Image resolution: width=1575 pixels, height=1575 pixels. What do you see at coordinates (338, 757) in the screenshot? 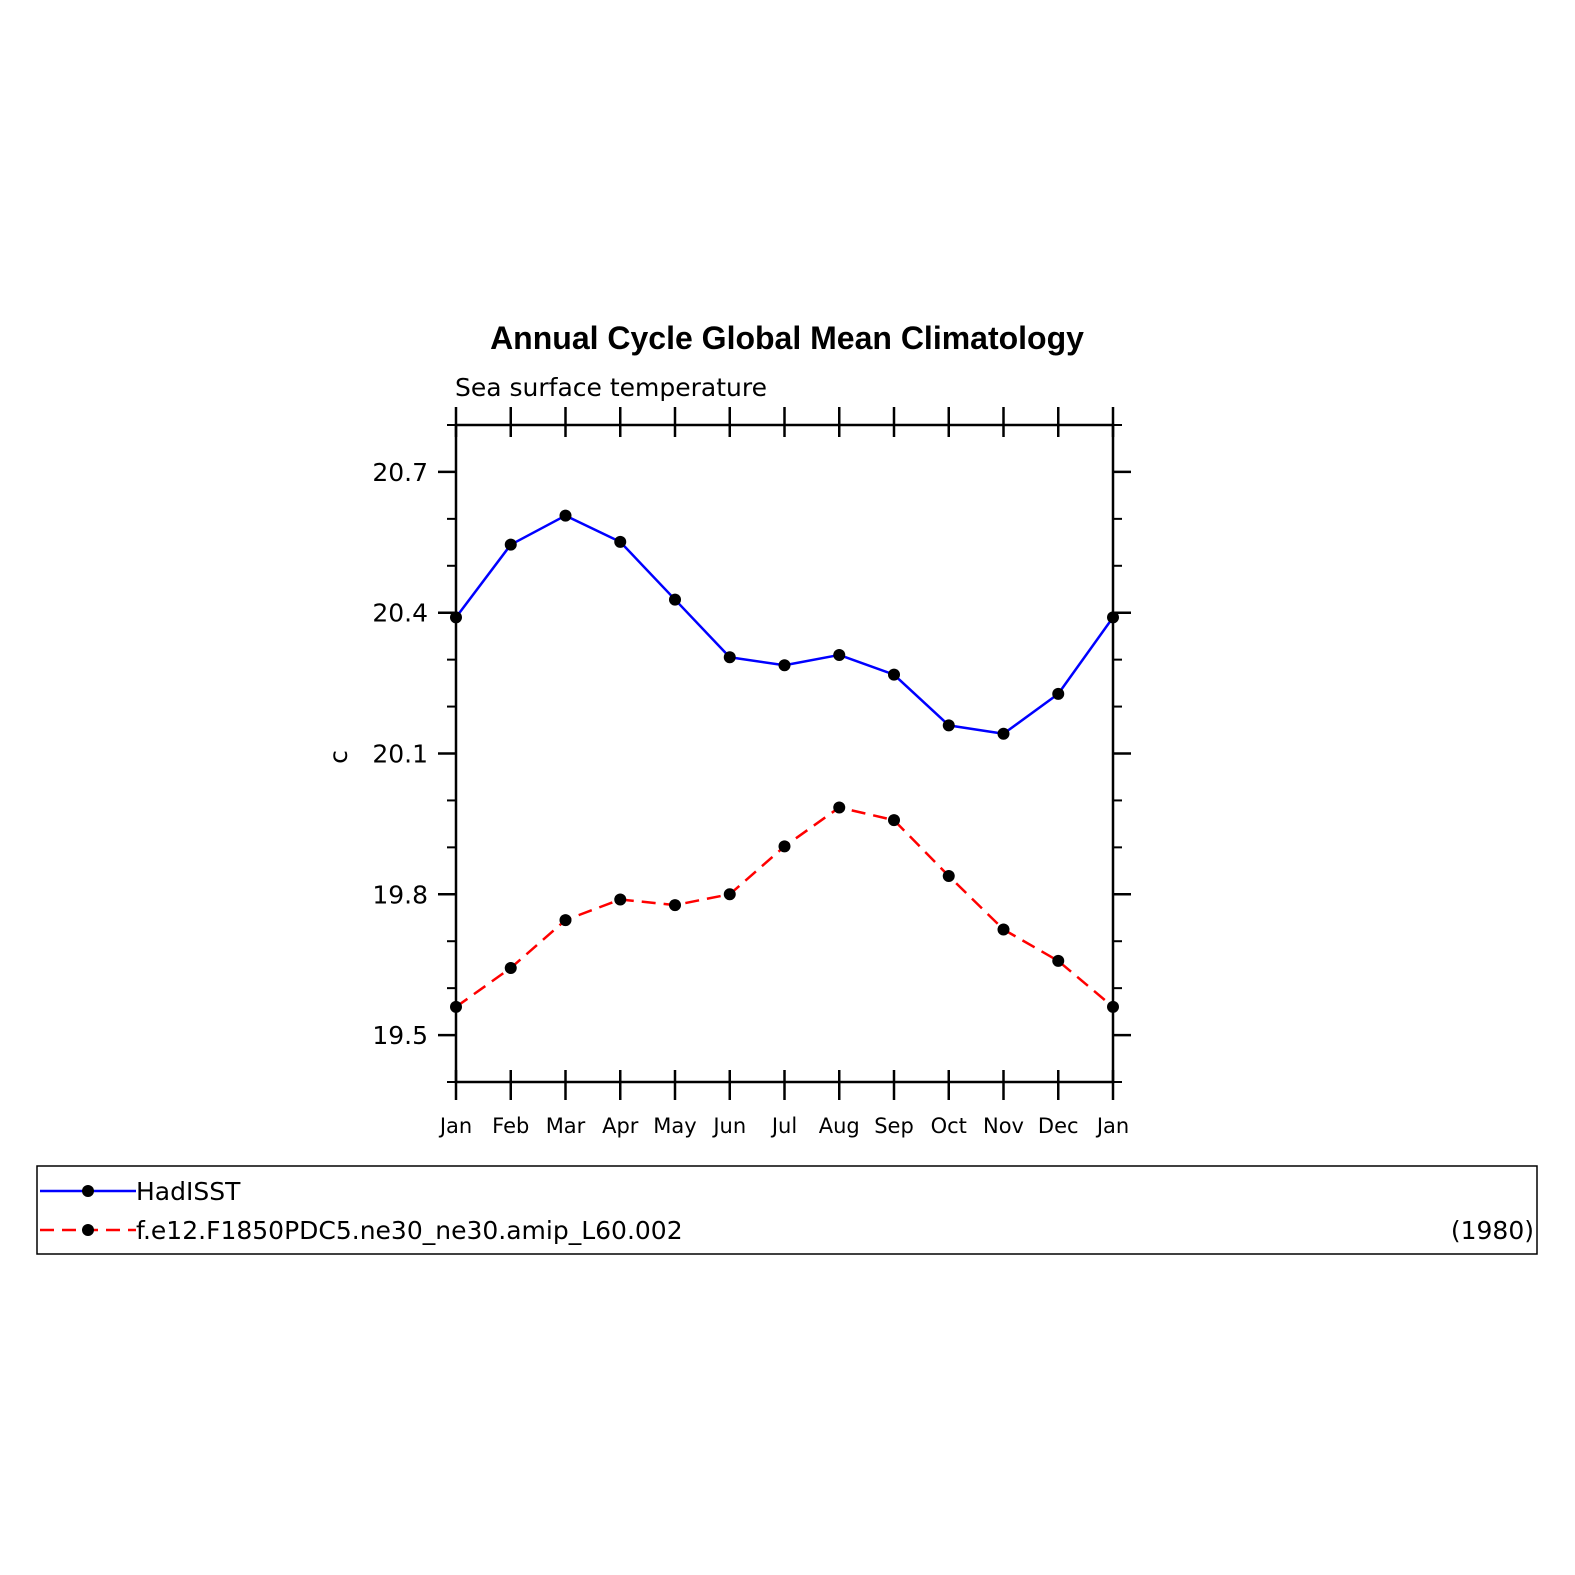
I see `y-axis-label: c` at bounding box center [338, 757].